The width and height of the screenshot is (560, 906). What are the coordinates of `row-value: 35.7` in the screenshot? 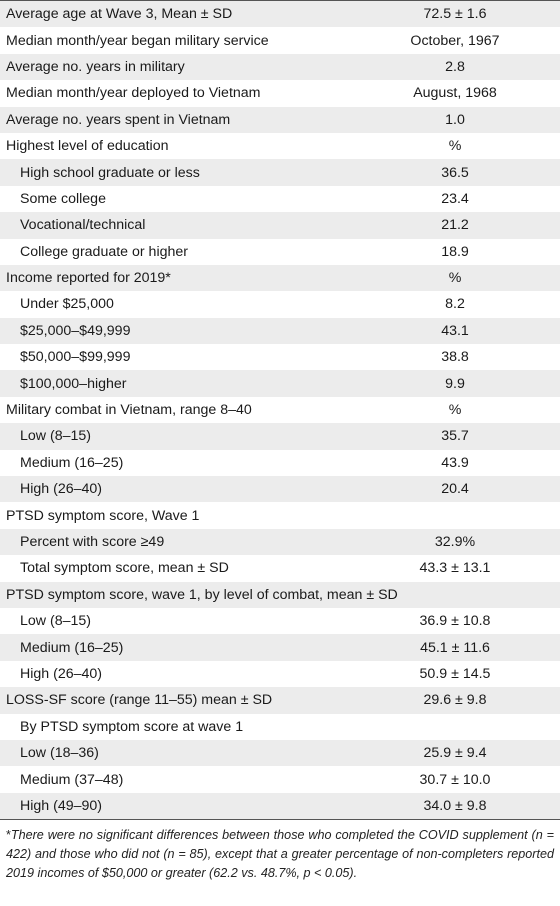 It's located at (455, 436).